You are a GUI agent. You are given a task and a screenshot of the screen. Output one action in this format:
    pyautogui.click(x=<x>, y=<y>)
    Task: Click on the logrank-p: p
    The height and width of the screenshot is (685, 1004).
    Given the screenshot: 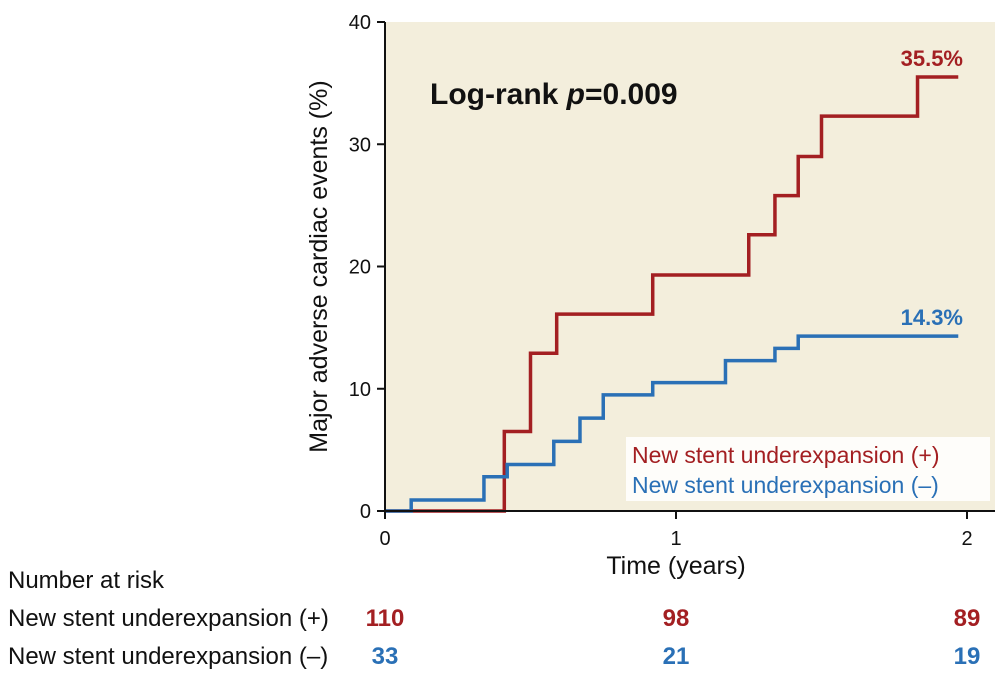 What is the action you would take?
    pyautogui.click(x=575, y=94)
    